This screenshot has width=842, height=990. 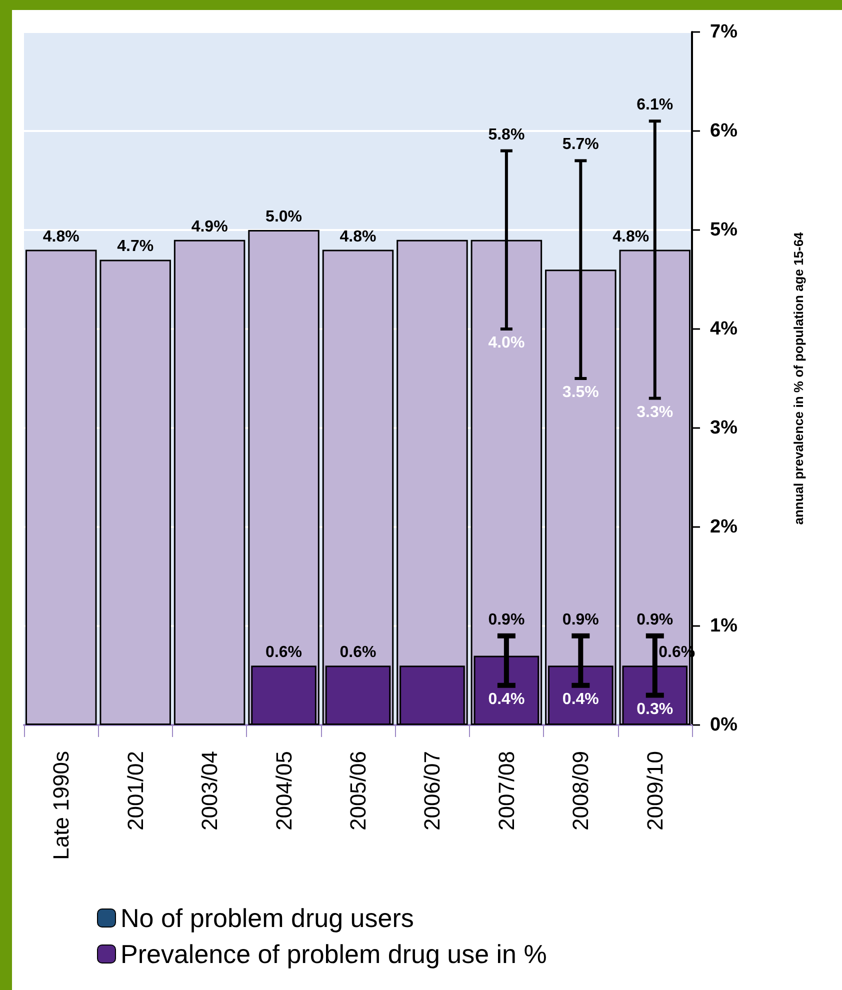 What do you see at coordinates (506, 791) in the screenshot?
I see `x-tick-label: 2007/08` at bounding box center [506, 791].